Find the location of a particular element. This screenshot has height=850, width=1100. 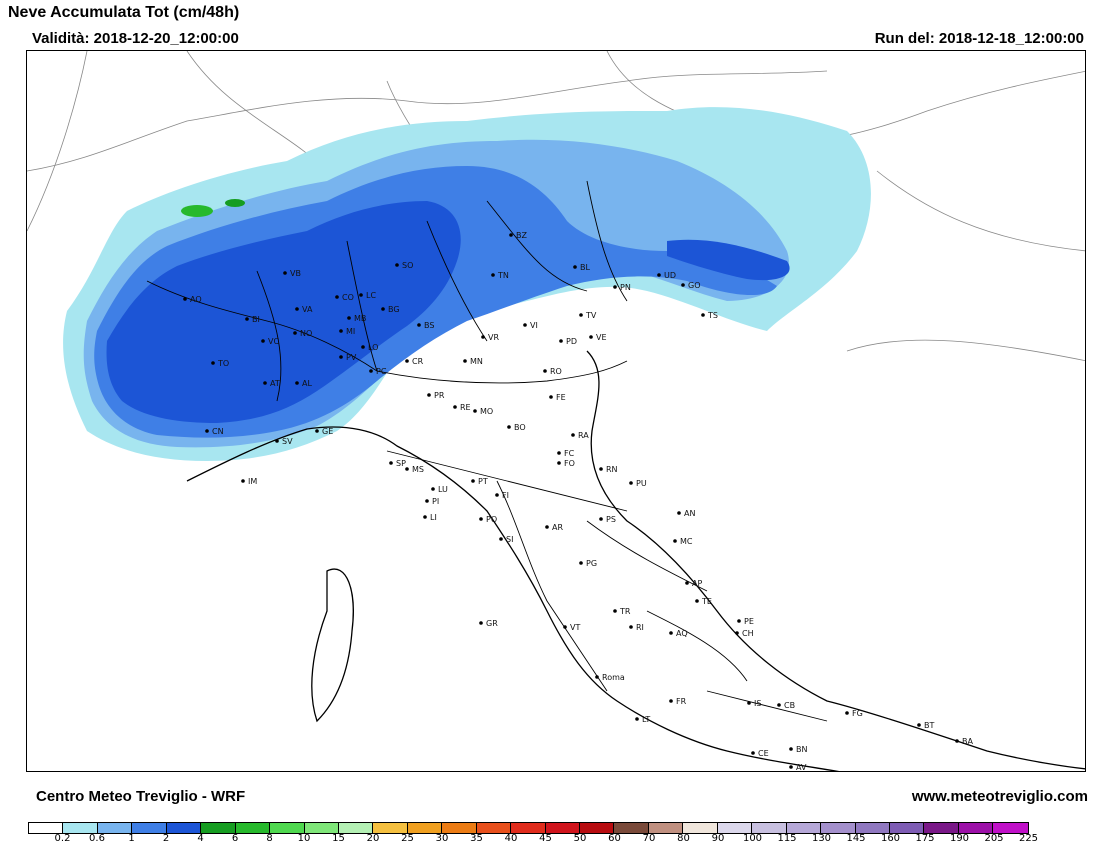

city-label: TV is located at coordinates (591, 315).